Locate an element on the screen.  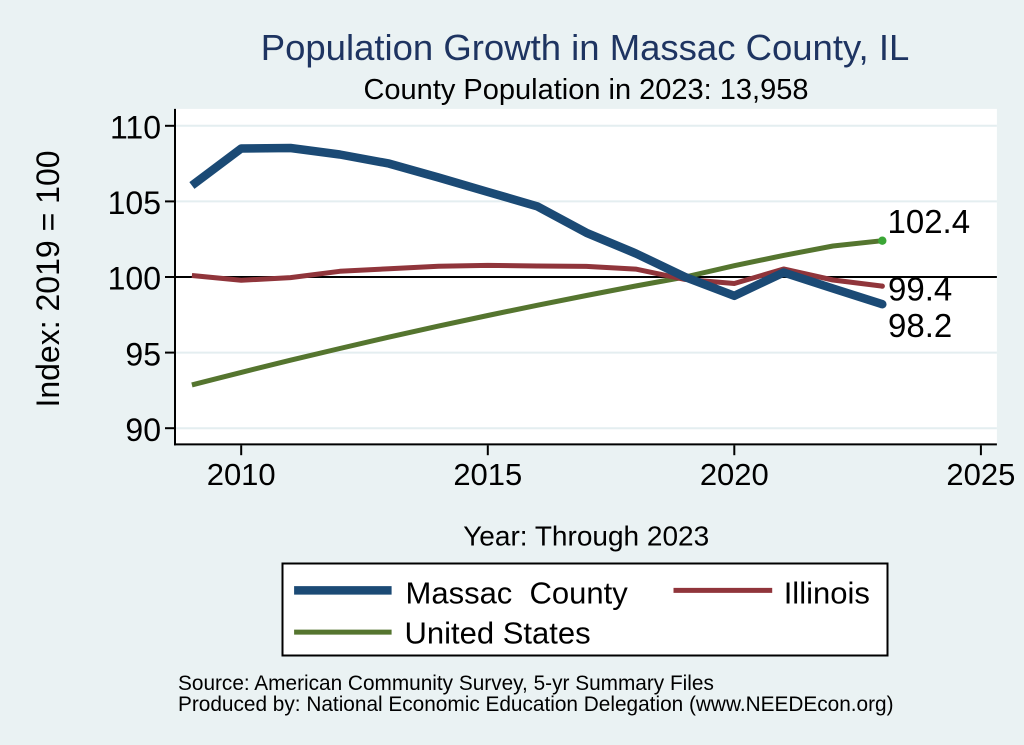
svg-text: 98.2 is located at coordinates (920, 325).